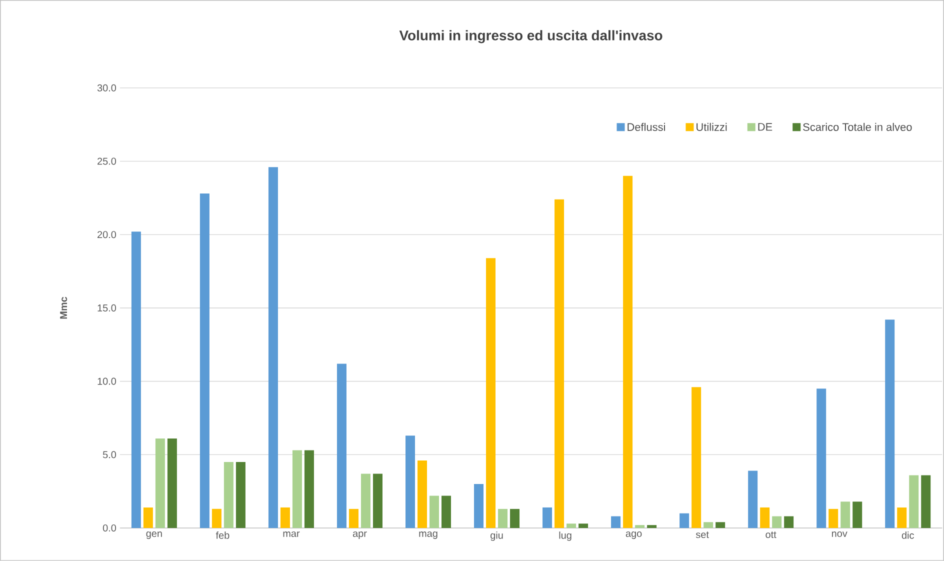 This screenshot has width=944, height=561. What do you see at coordinates (109, 528) in the screenshot?
I see `y-tick-label: 0.0` at bounding box center [109, 528].